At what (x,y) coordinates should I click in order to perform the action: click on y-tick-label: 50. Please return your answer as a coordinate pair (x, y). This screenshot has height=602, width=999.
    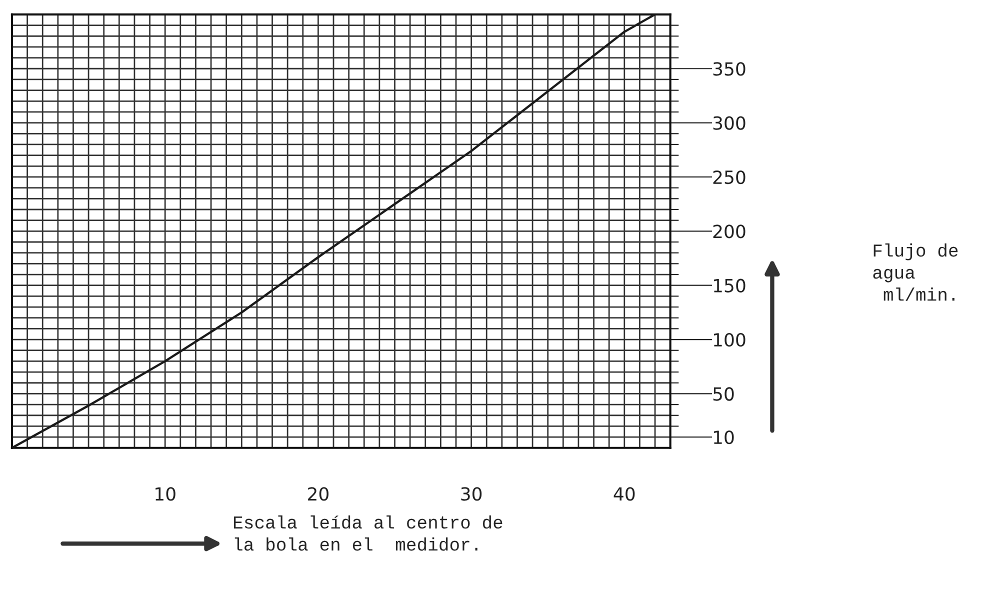
    Looking at the image, I should click on (723, 394).